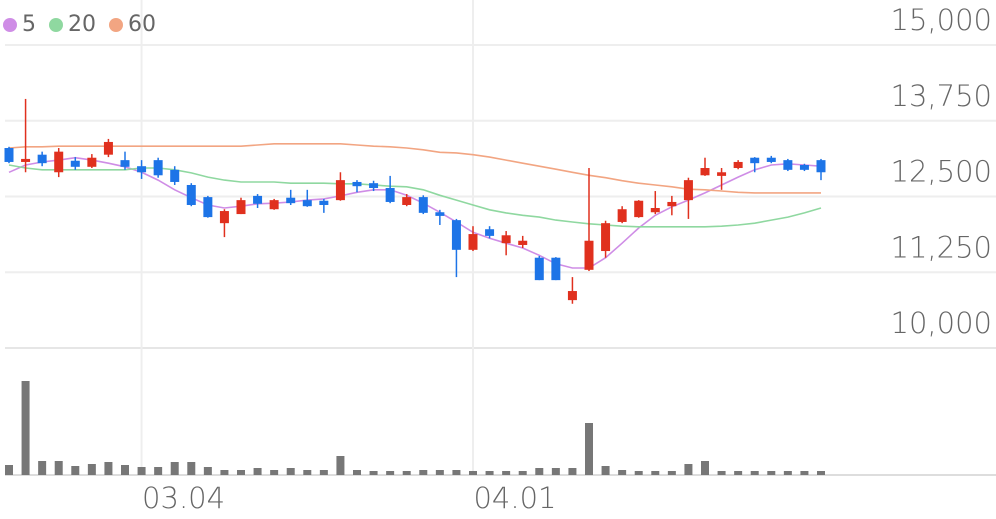 This screenshot has height=519, width=996. I want to click on y-tick-label: 10,000, so click(941, 323).